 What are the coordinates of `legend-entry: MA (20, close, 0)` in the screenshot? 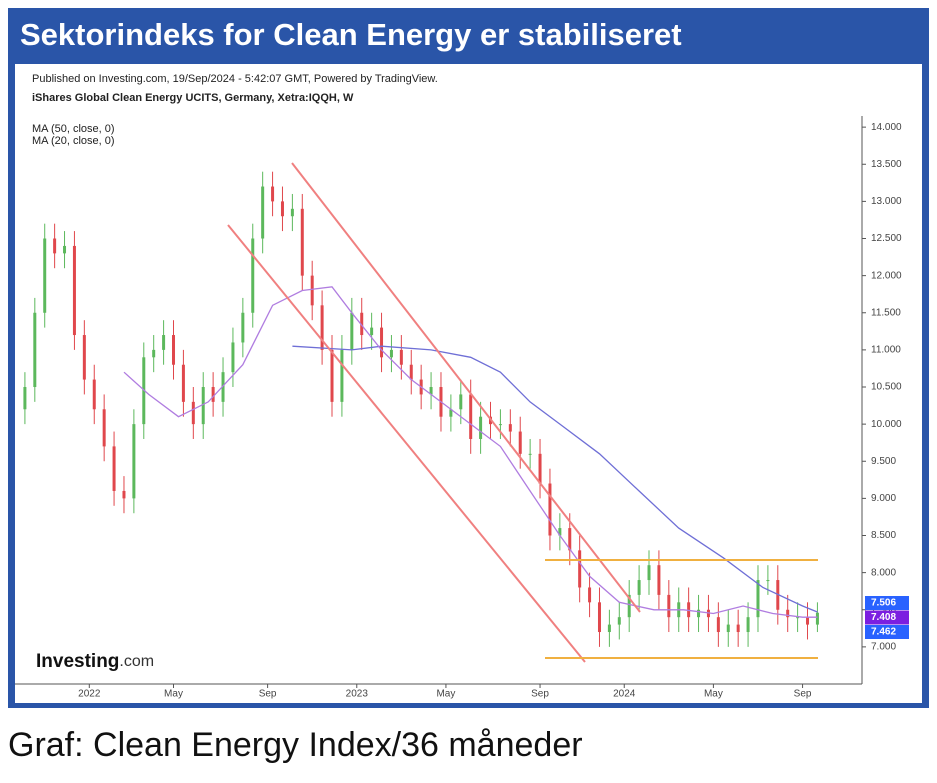 It's located at (73, 141).